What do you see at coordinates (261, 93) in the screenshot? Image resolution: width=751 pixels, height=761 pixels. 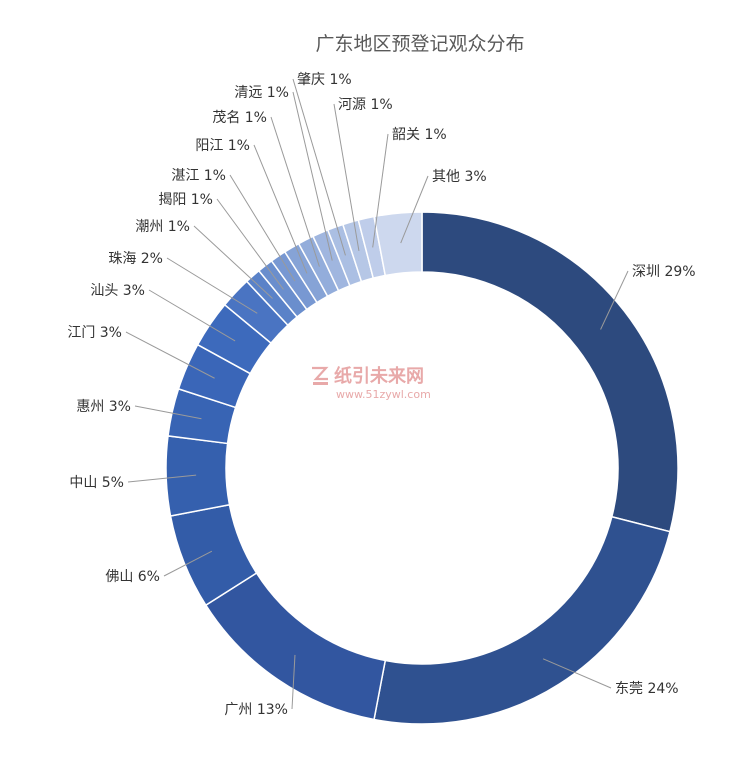 I see `slice-label-清远: 清远 1%` at bounding box center [261, 93].